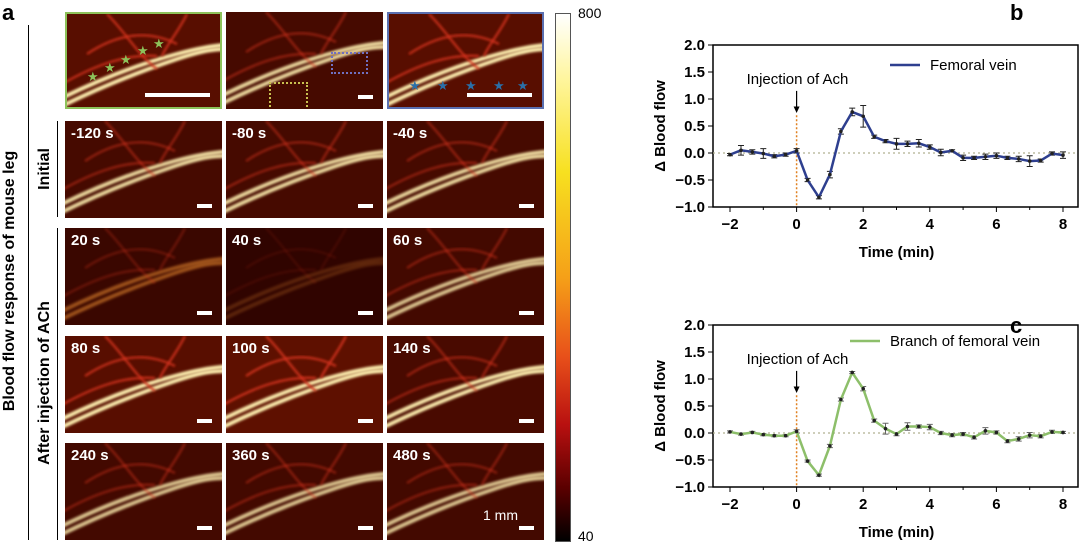 The height and width of the screenshot is (548, 1080). I want to click on overview-image, so click(304, 60).